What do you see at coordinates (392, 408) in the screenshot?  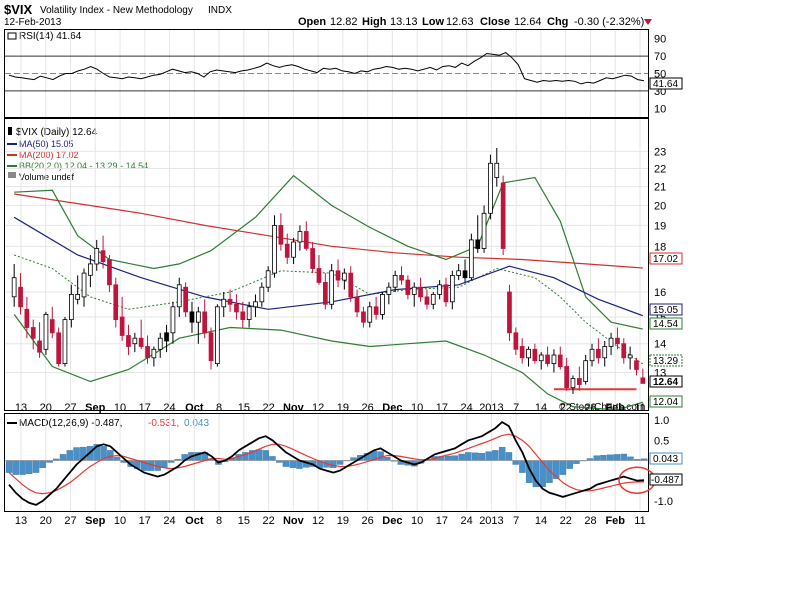 I see `price-x-tick-label: Dec` at bounding box center [392, 408].